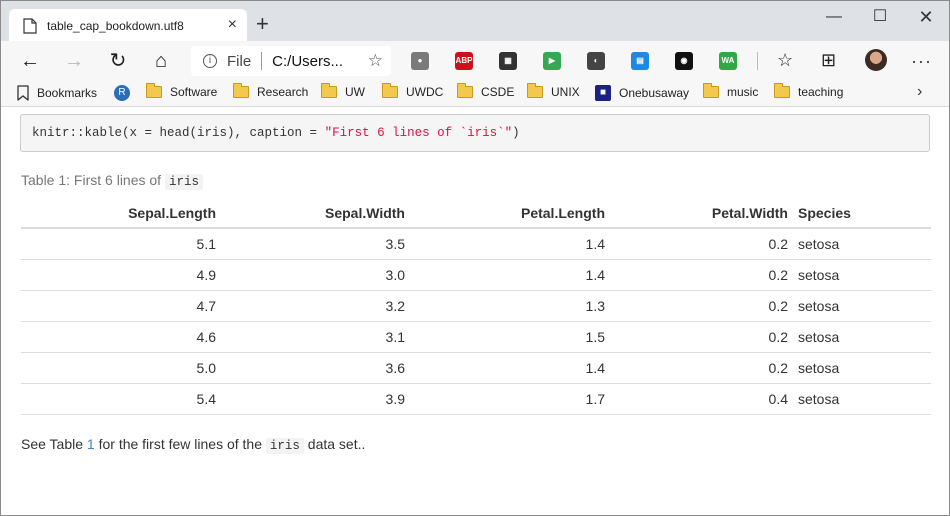  Describe the element at coordinates (926, 17) in the screenshot. I see `close-window-button: ✕` at that location.